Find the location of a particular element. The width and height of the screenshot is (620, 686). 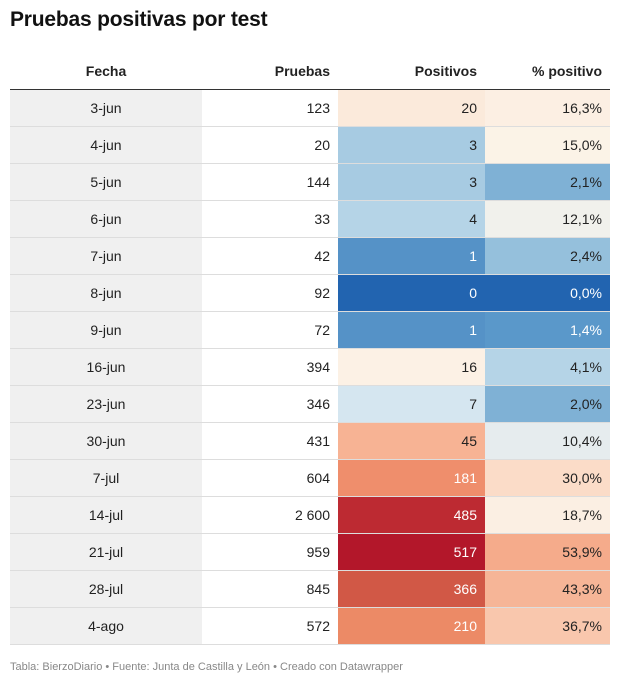

column-header-pct-positivo: % positivo is located at coordinates (547, 71).